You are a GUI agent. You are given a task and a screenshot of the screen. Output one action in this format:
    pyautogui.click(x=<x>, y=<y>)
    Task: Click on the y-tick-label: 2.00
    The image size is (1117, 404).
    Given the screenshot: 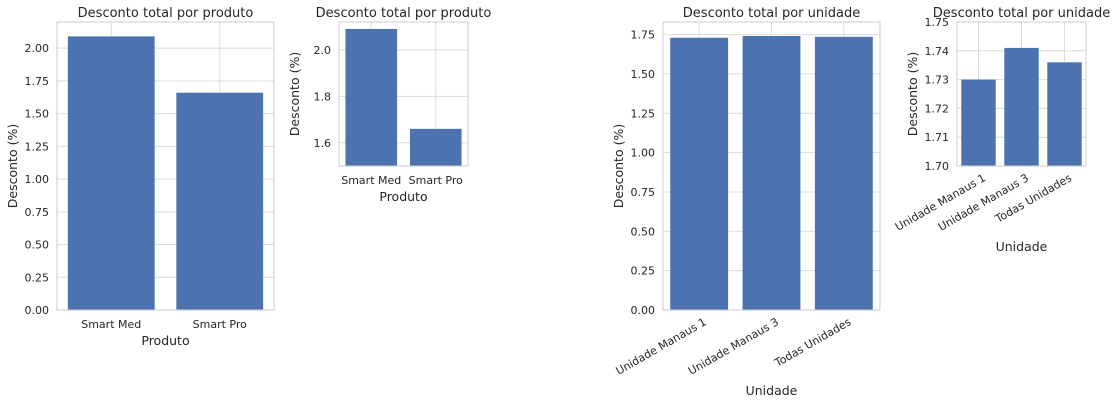 What is the action you would take?
    pyautogui.click(x=37, y=48)
    